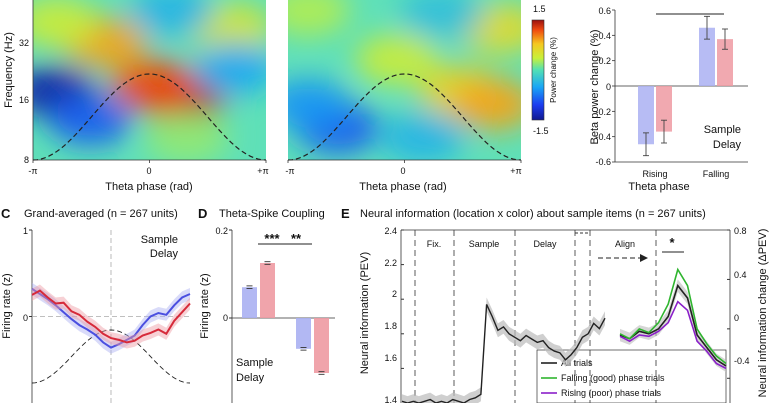 Image resolution: width=770 pixels, height=403 pixels. What do you see at coordinates (740, 231) in the screenshot?
I see `panel-e-ytick-right: 0.8` at bounding box center [740, 231].